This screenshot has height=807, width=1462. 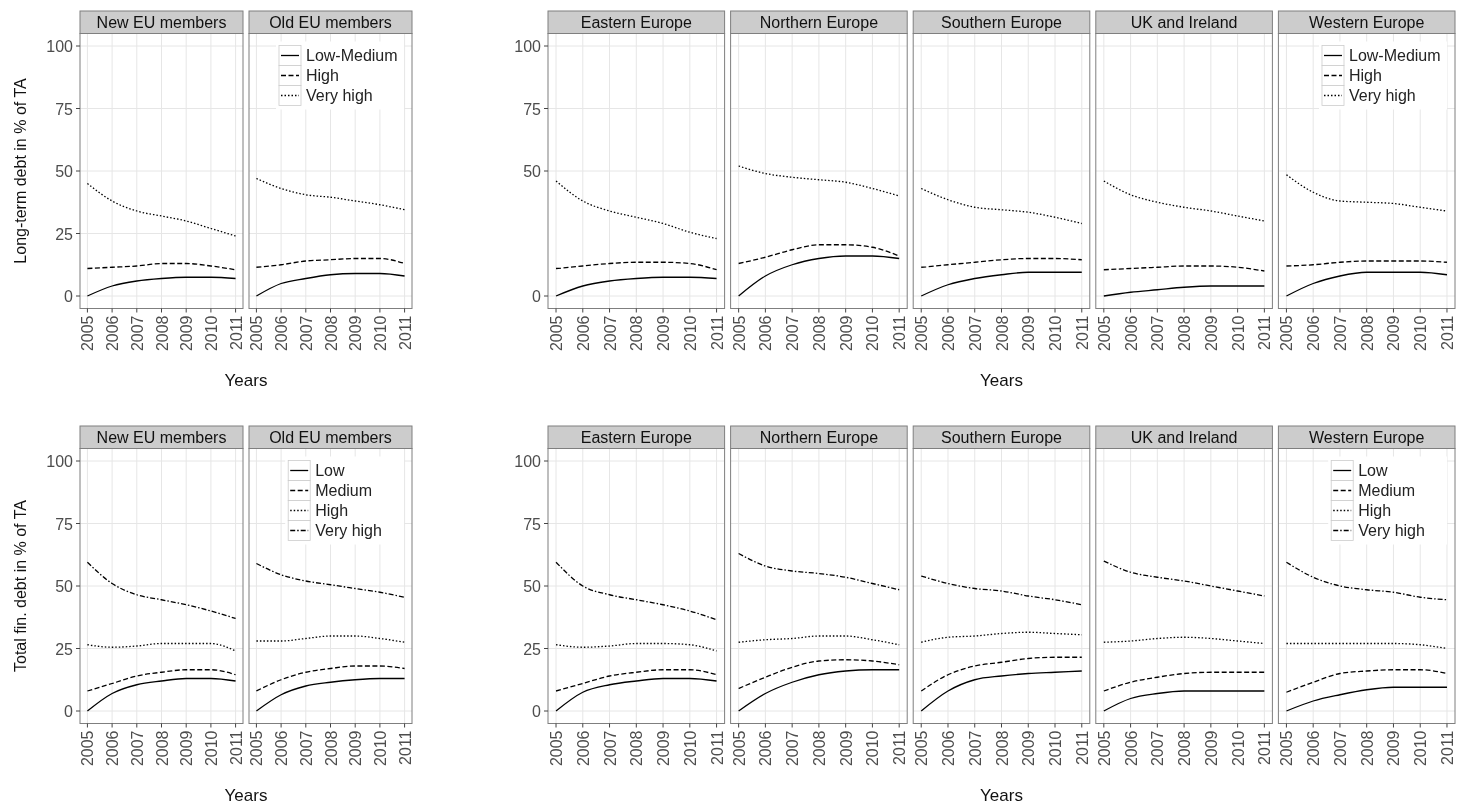 I want to click on legend-label: Medium, so click(x=344, y=490).